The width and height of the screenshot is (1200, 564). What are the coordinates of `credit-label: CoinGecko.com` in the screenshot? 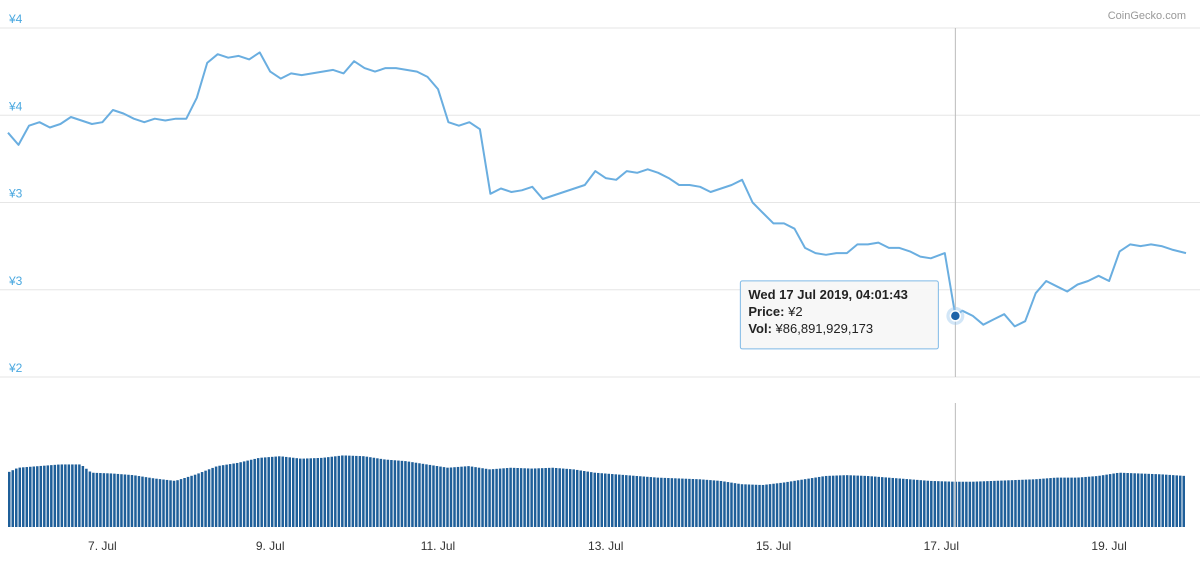 It's located at (1147, 16).